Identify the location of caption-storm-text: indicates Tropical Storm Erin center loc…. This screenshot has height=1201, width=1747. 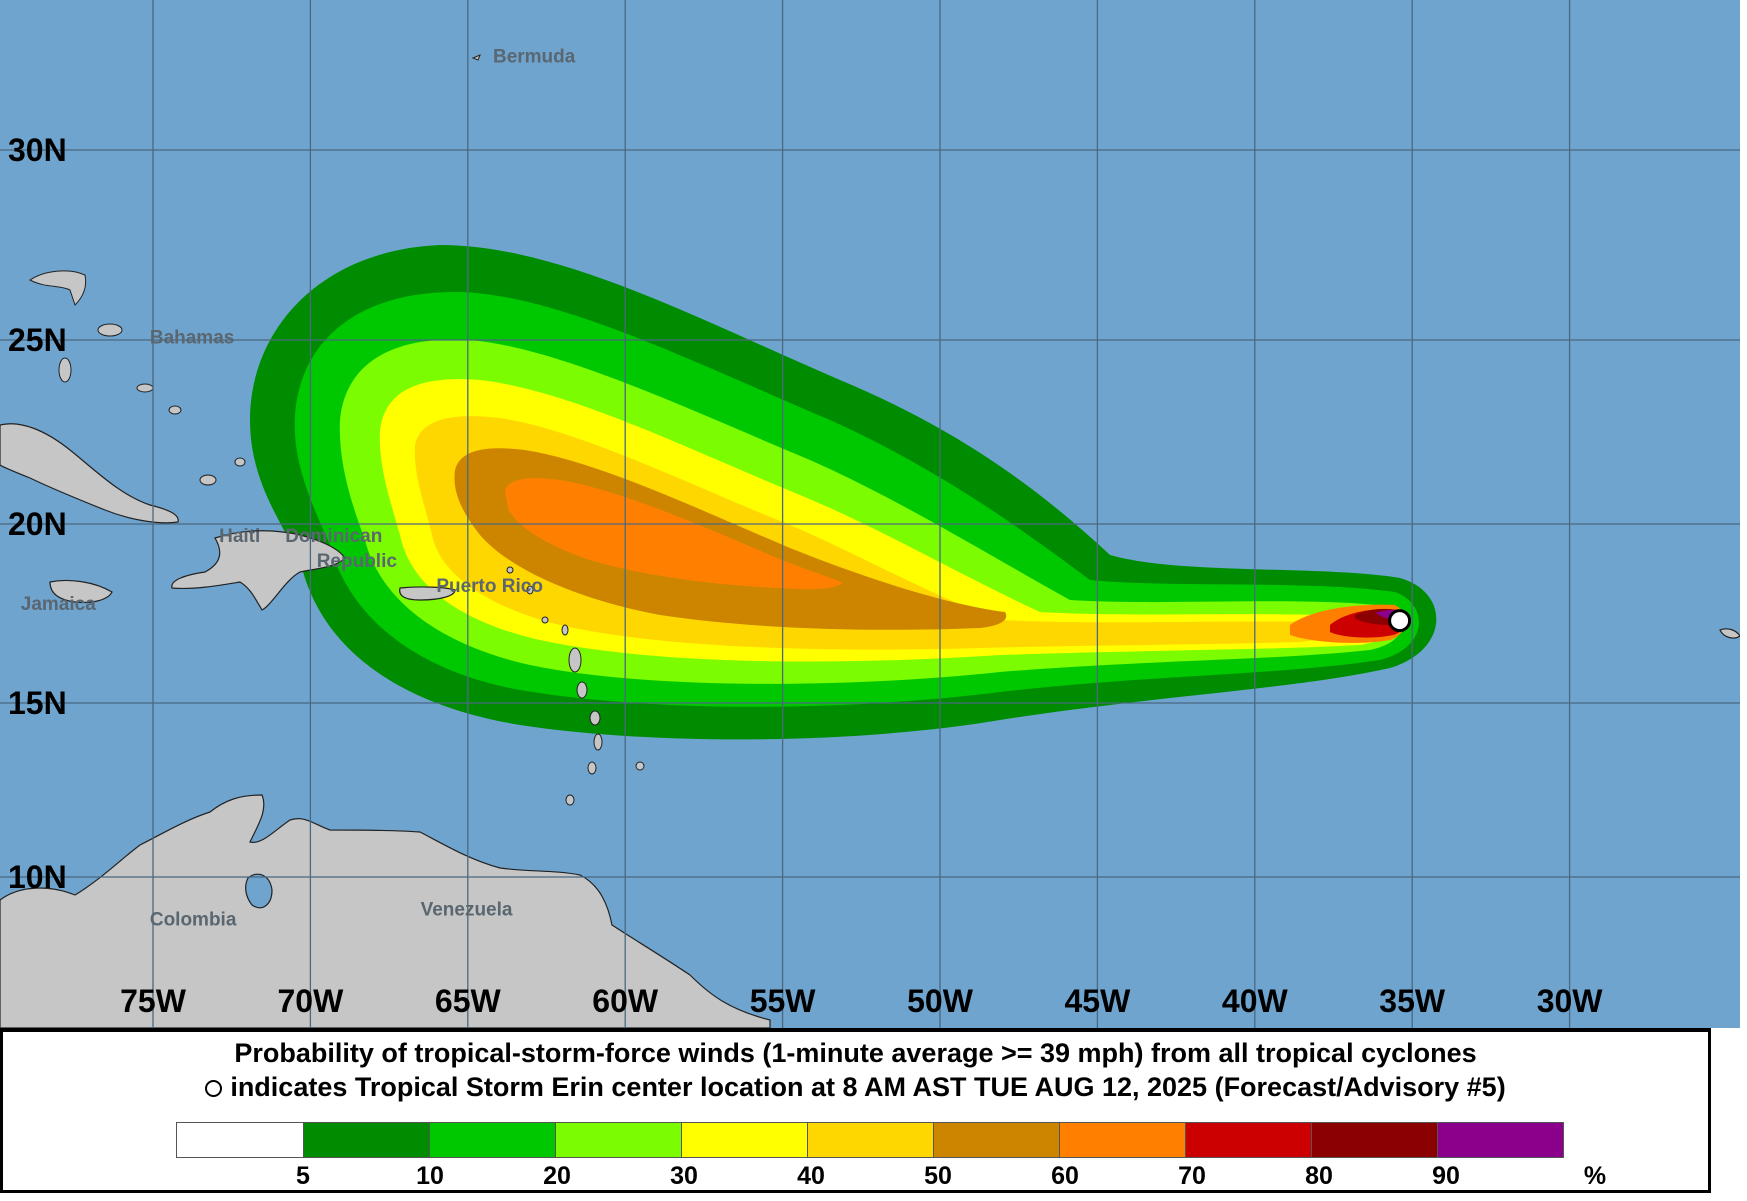
(868, 1087).